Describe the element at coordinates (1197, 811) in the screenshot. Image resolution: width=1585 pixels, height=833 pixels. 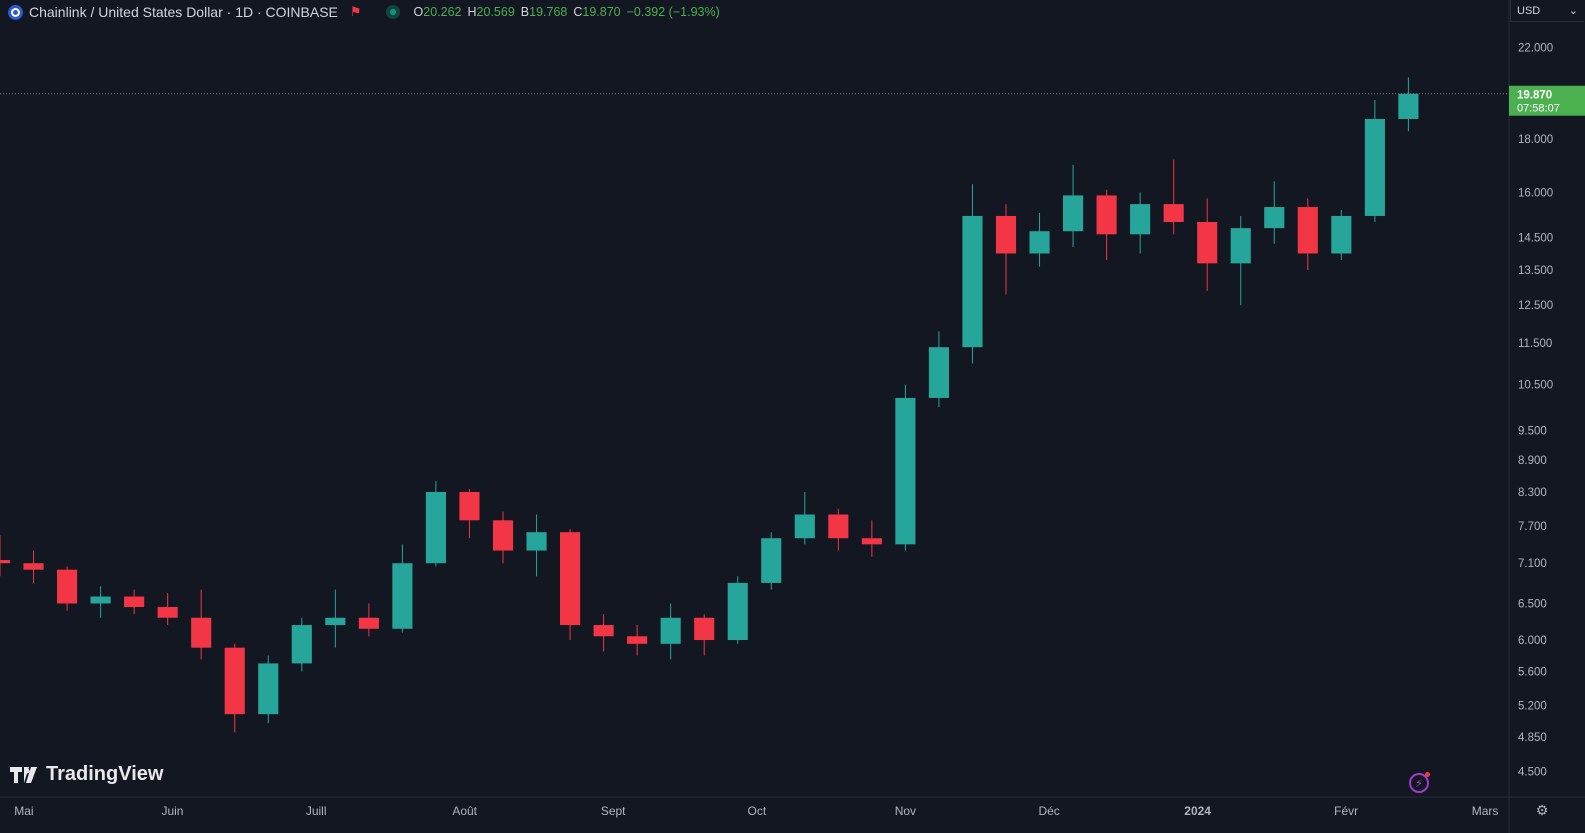
I see `x-tick-label: 2024` at that location.